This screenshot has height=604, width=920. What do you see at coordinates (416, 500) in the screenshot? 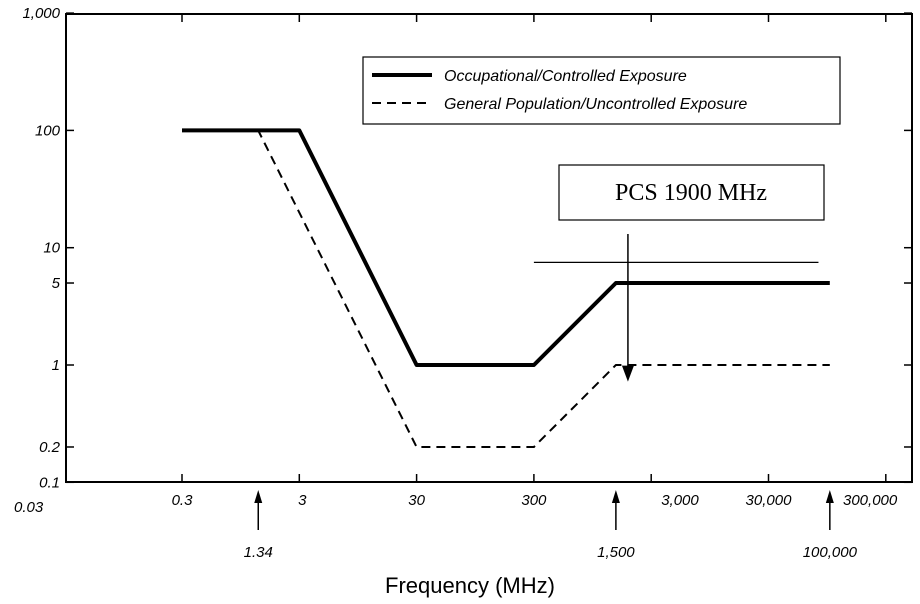
I see `x-tick-label: 30` at bounding box center [416, 500].